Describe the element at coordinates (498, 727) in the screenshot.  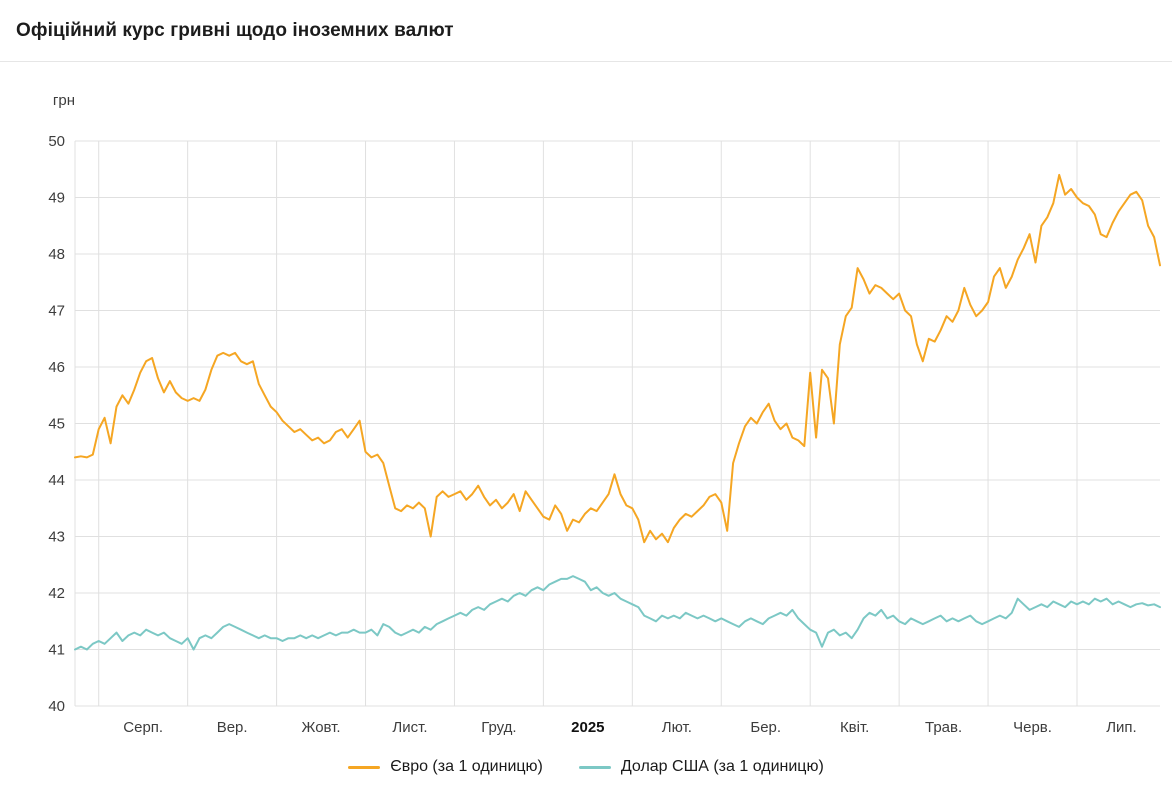
I see `svg-text: Груд.` at that location.